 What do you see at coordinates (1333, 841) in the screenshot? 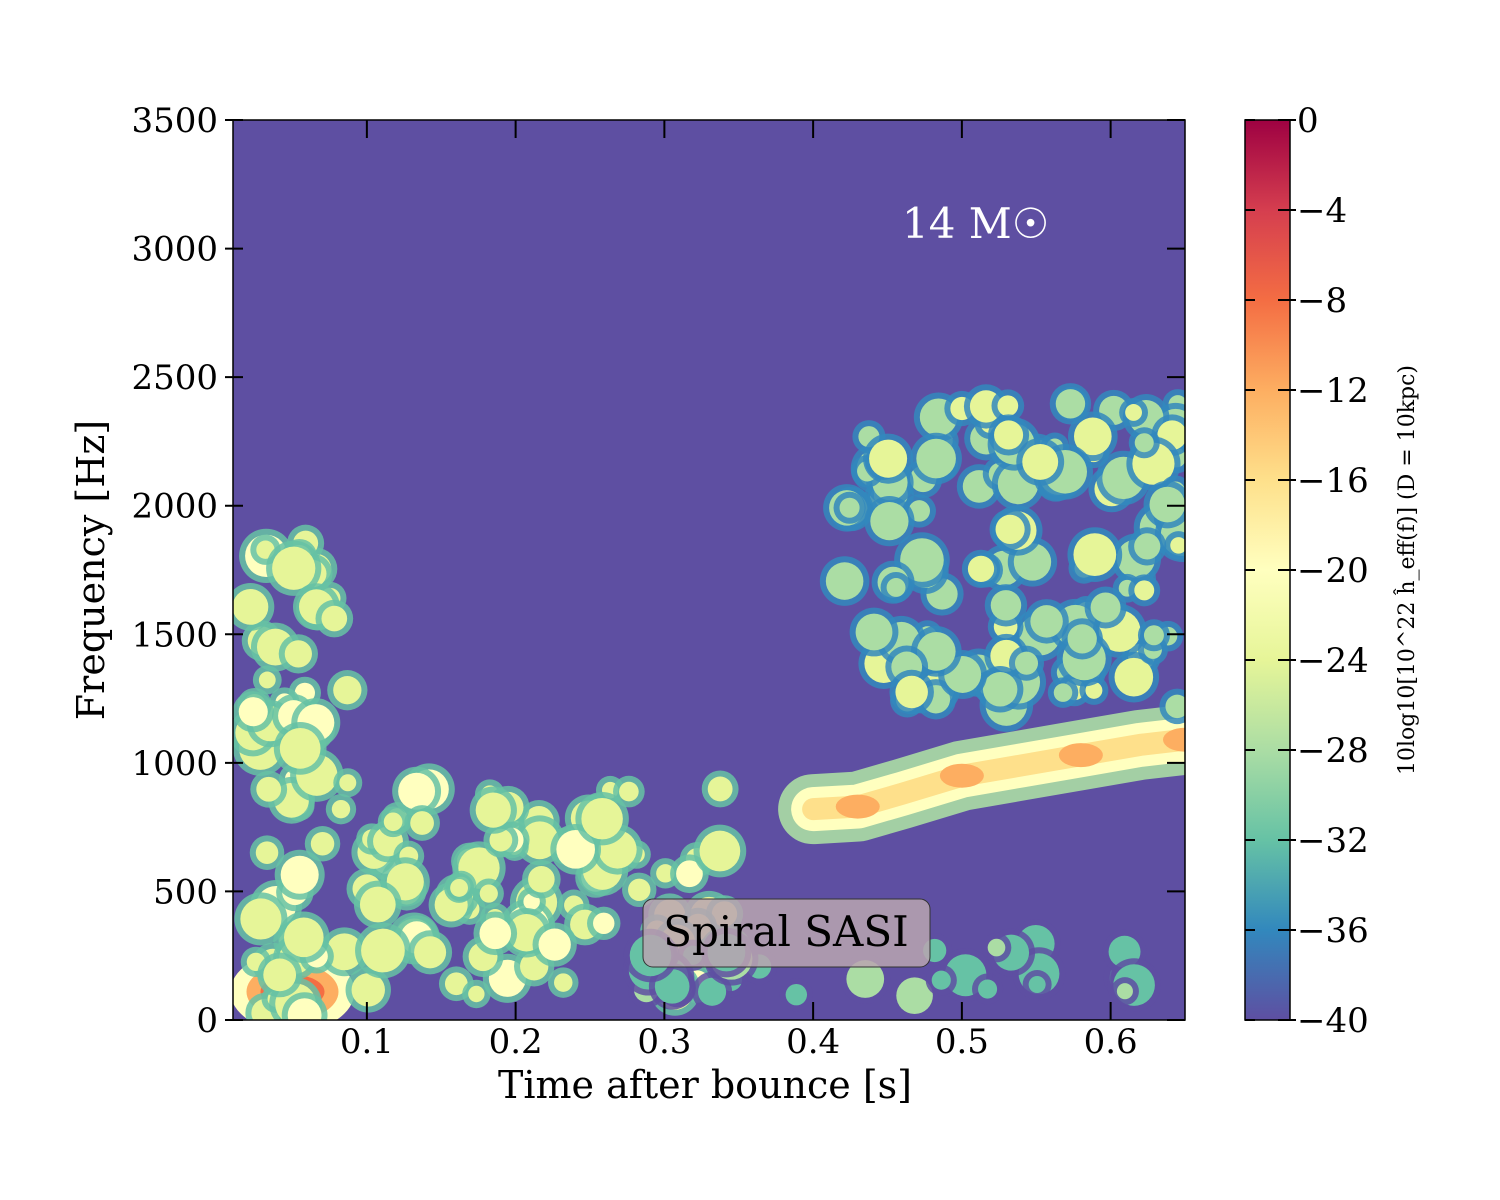
I see `colorbar-tick-label: −32` at bounding box center [1333, 841].